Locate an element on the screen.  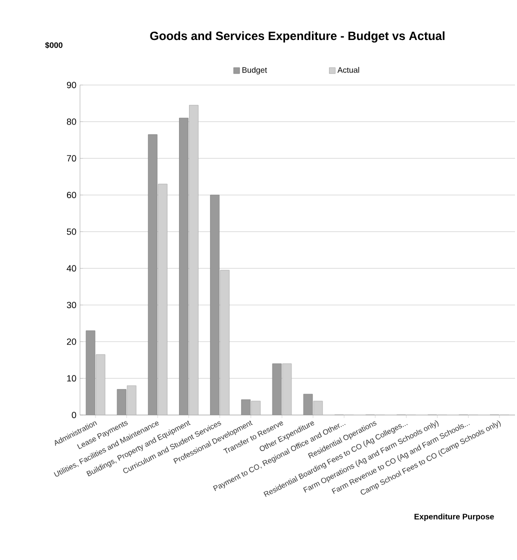
y-tick-label: 30 is located at coordinates (71, 305).